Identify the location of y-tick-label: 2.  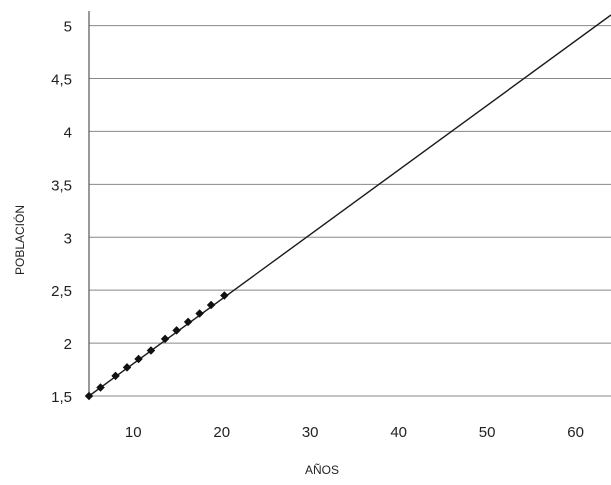
(68, 344).